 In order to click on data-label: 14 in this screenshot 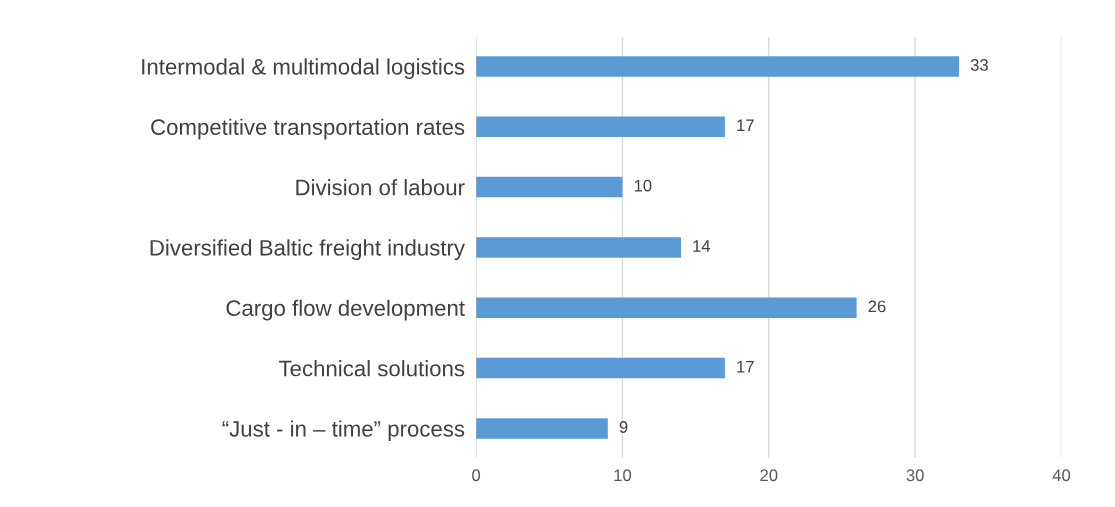, I will do `click(702, 246)`.